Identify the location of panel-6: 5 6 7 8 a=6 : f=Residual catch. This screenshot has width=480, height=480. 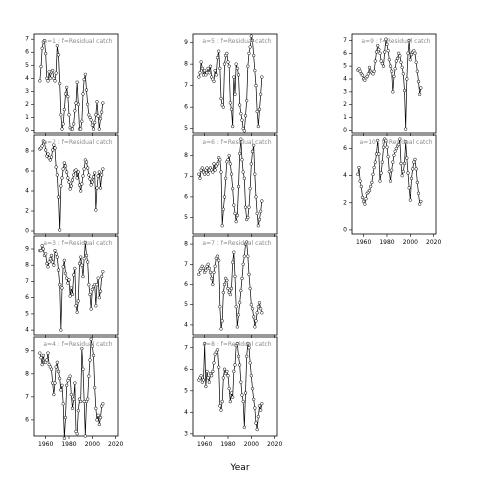
(231, 185).